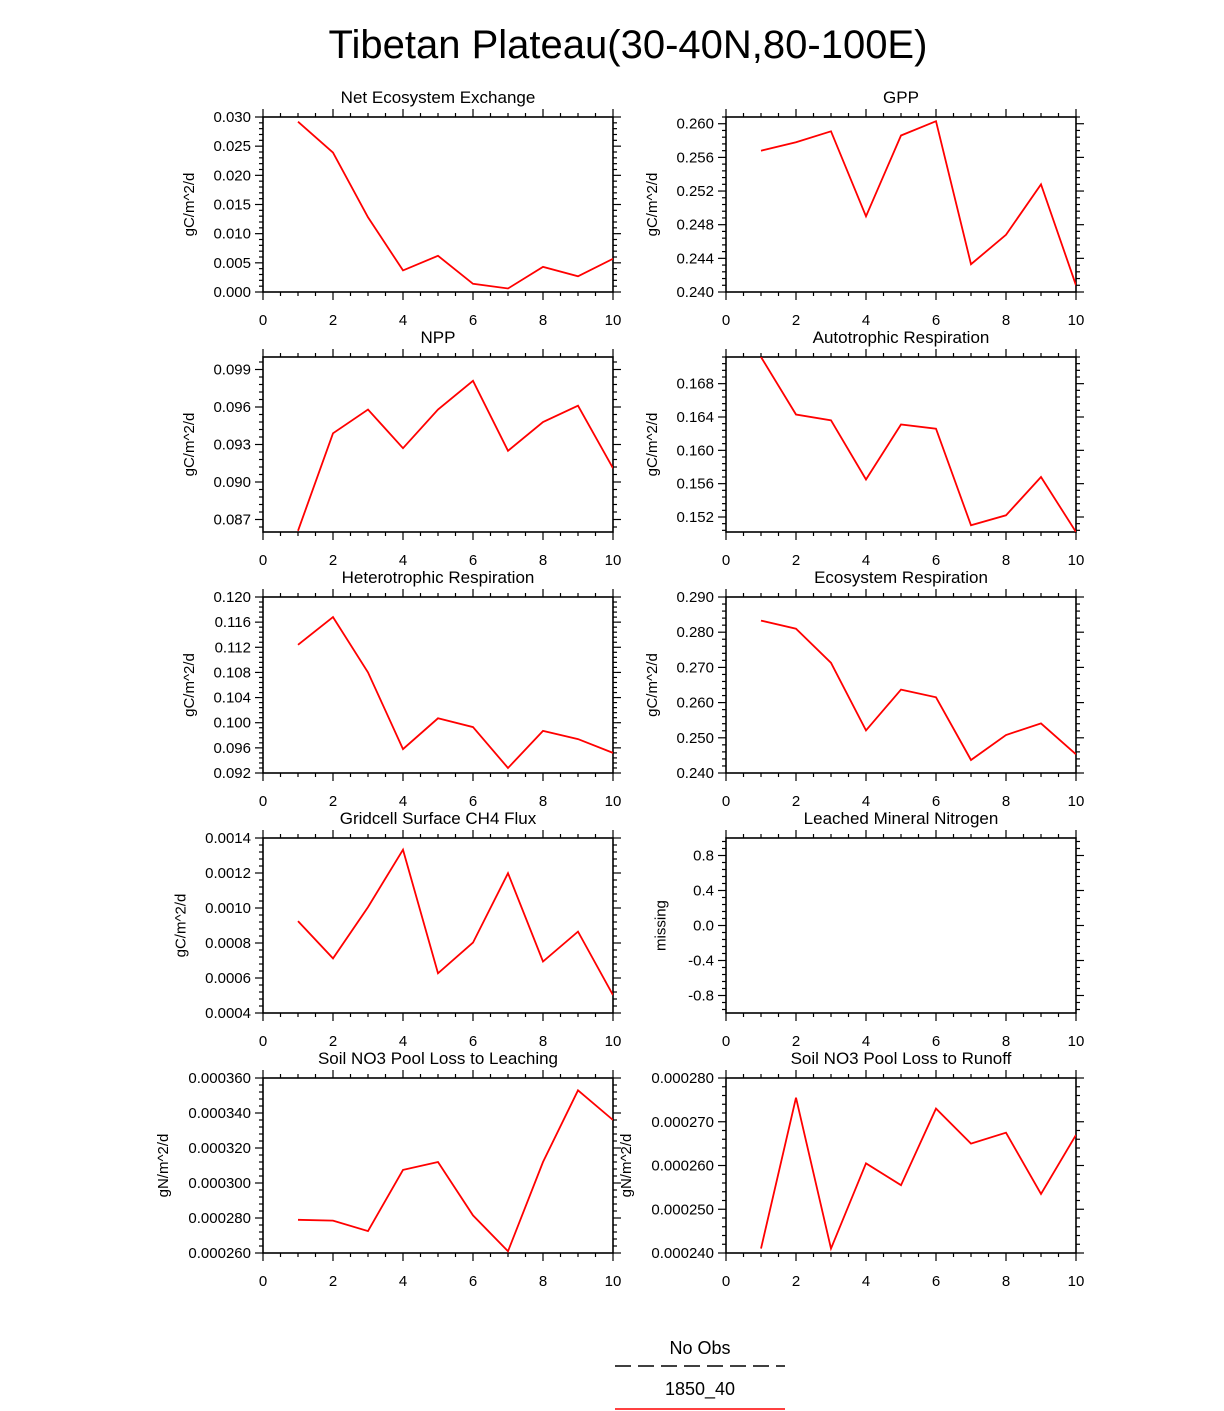  I want to click on y-tick-label: 0.000320, so click(219, 1148).